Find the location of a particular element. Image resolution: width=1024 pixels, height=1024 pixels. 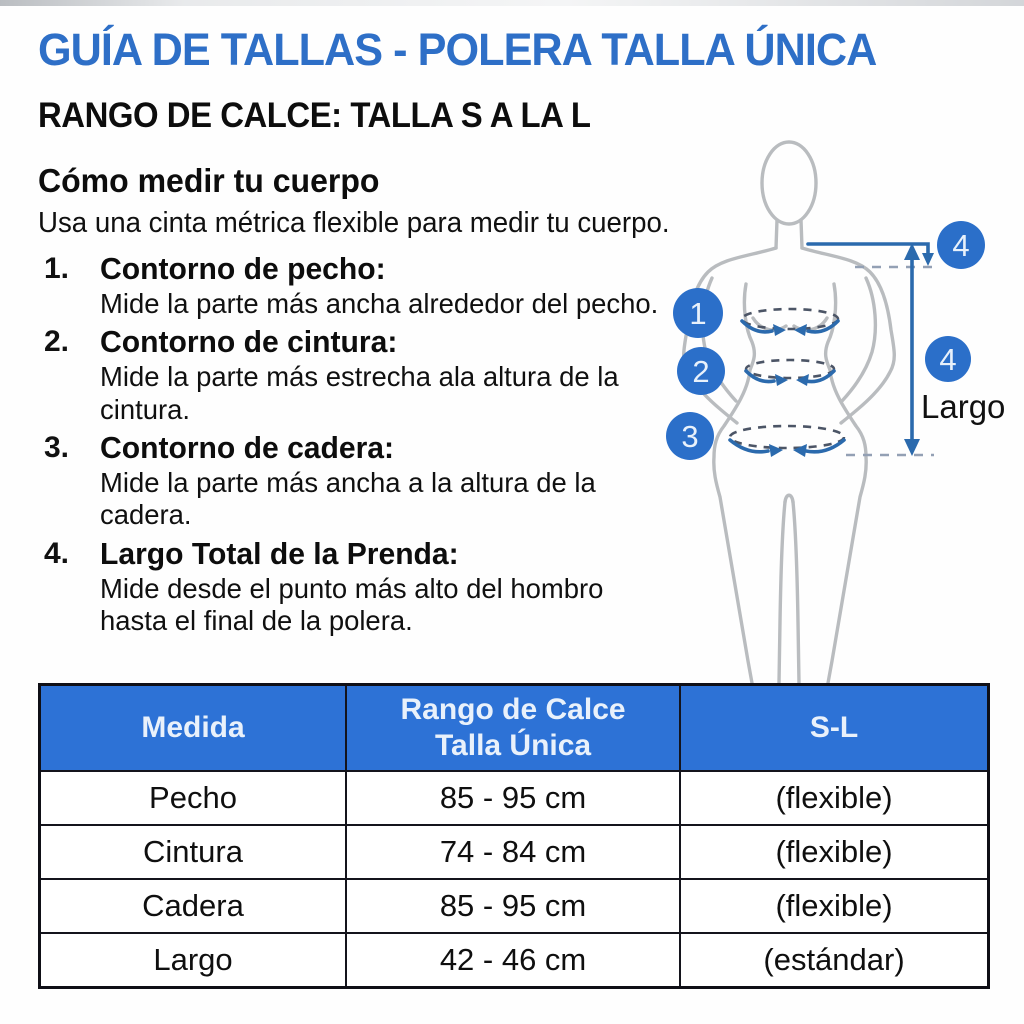

table-row-cintura: Cintura 74 - 84 cm (flexible) is located at coordinates (514, 852).